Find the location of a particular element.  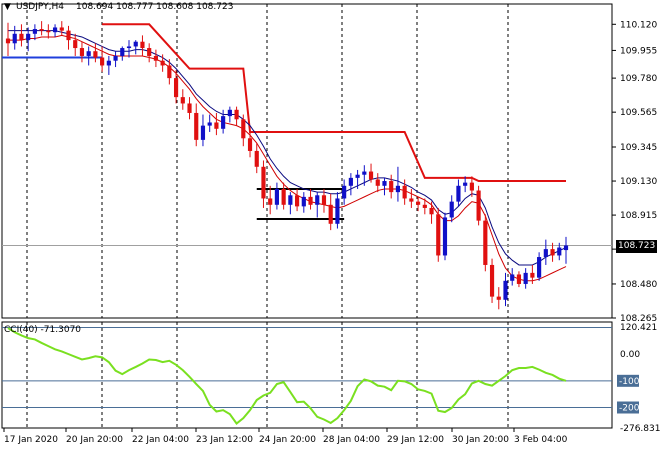

price-tick-label: 109.780 is located at coordinates (638, 79).